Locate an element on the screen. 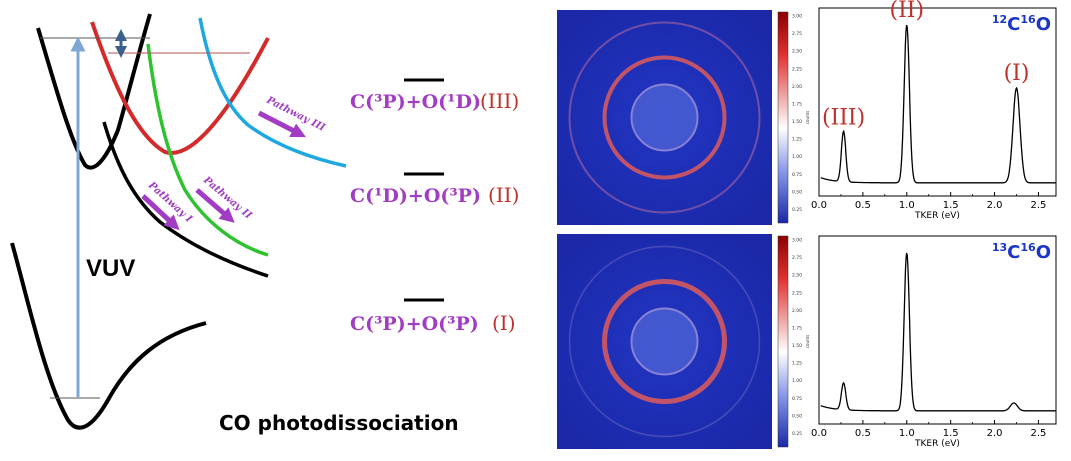  channel-ii-formula: C(¹D)+O(³P) is located at coordinates (415, 196).